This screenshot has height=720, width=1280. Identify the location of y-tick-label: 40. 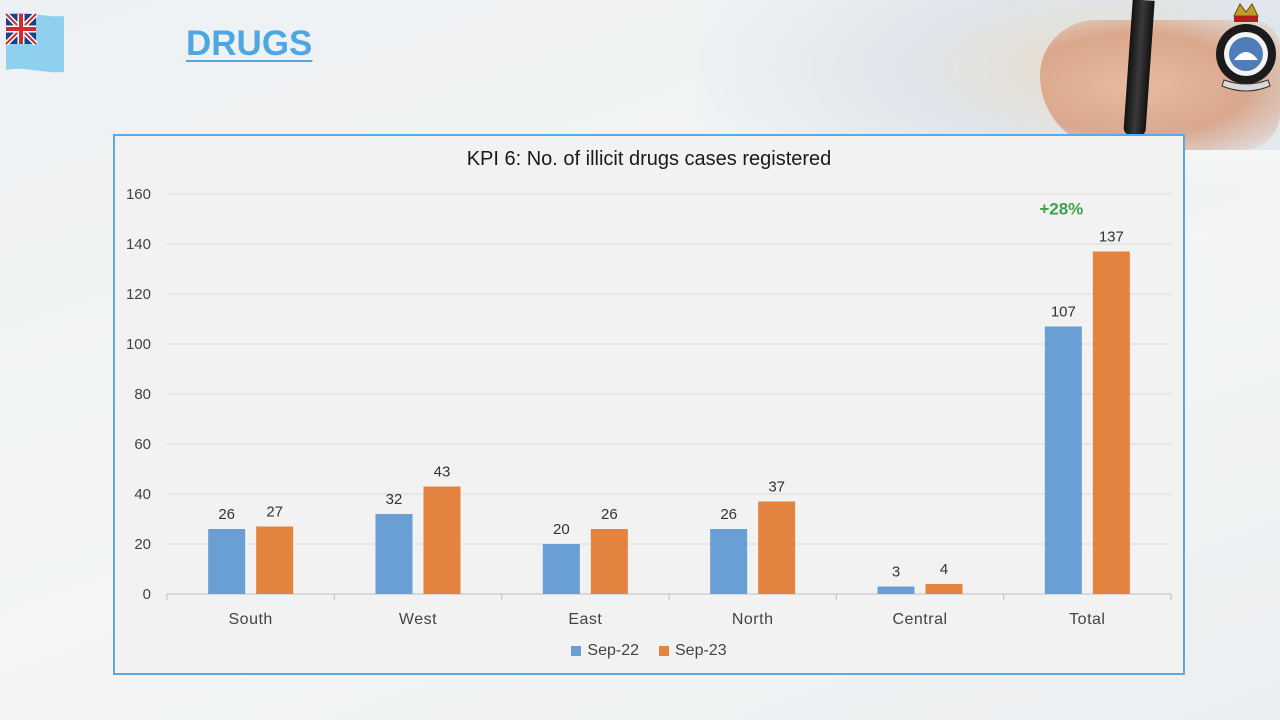
(142, 494).